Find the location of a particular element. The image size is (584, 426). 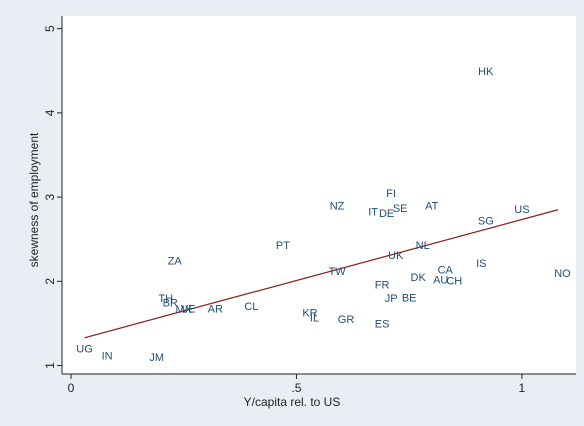

y-tick-label: 2 is located at coordinates (50, 281).